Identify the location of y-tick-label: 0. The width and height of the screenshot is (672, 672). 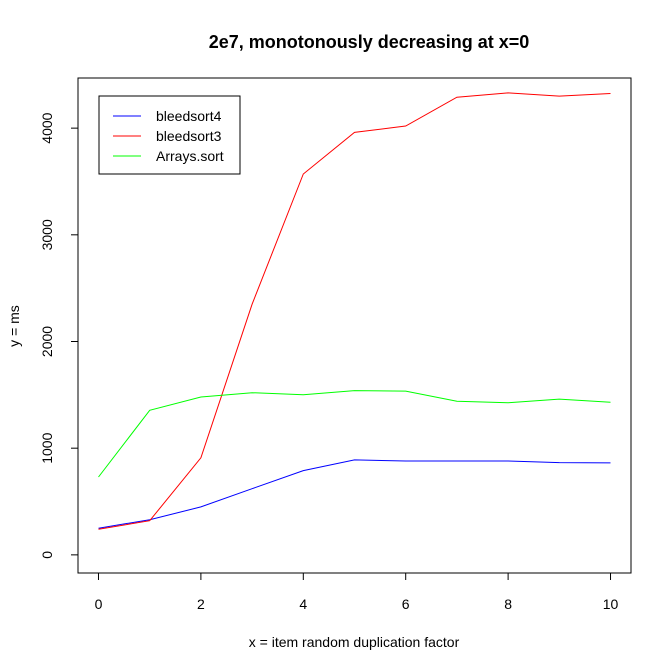
(47, 555).